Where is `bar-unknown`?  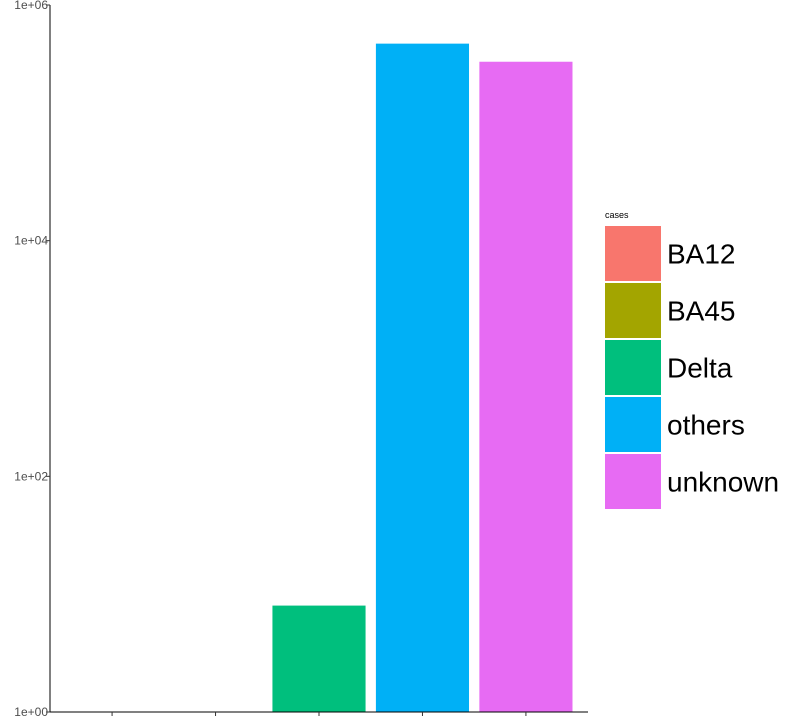 bar-unknown is located at coordinates (526, 387).